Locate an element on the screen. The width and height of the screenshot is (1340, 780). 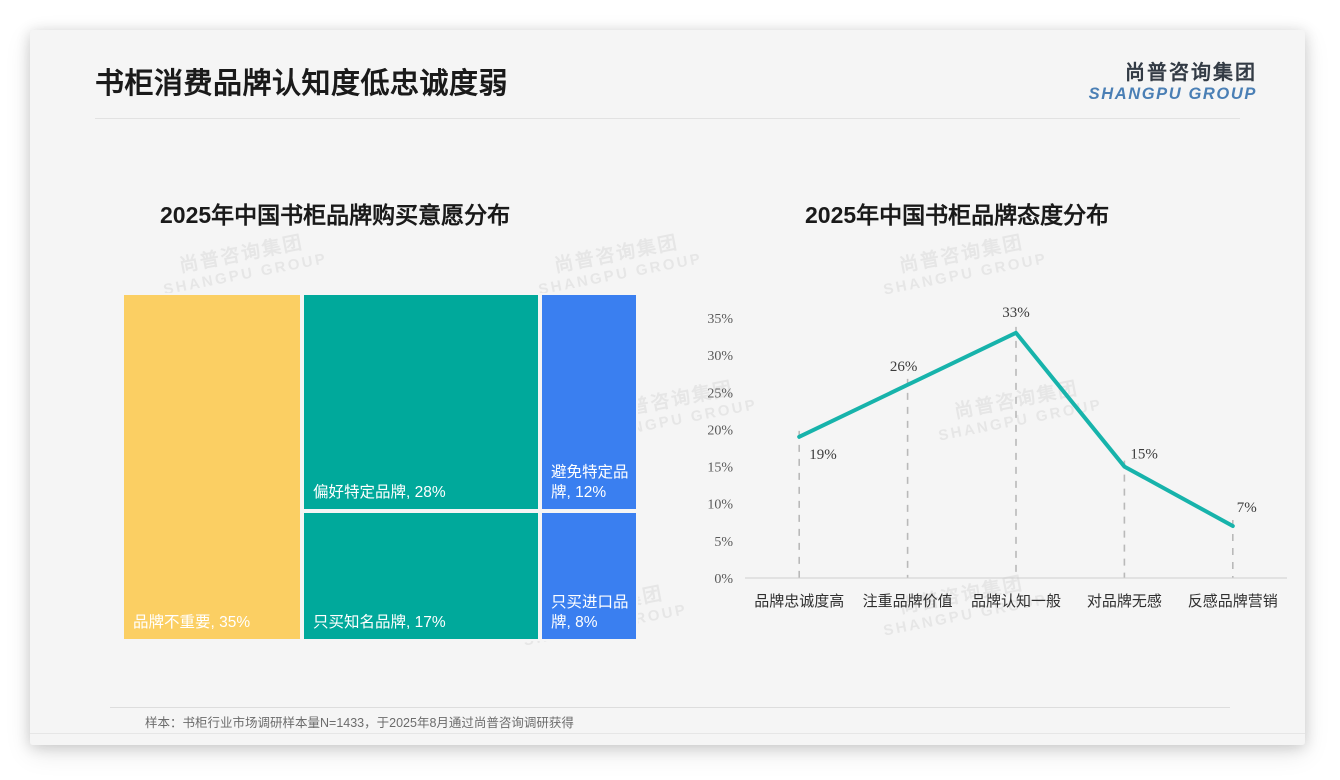
line-series-path is located at coordinates (1016, 429).